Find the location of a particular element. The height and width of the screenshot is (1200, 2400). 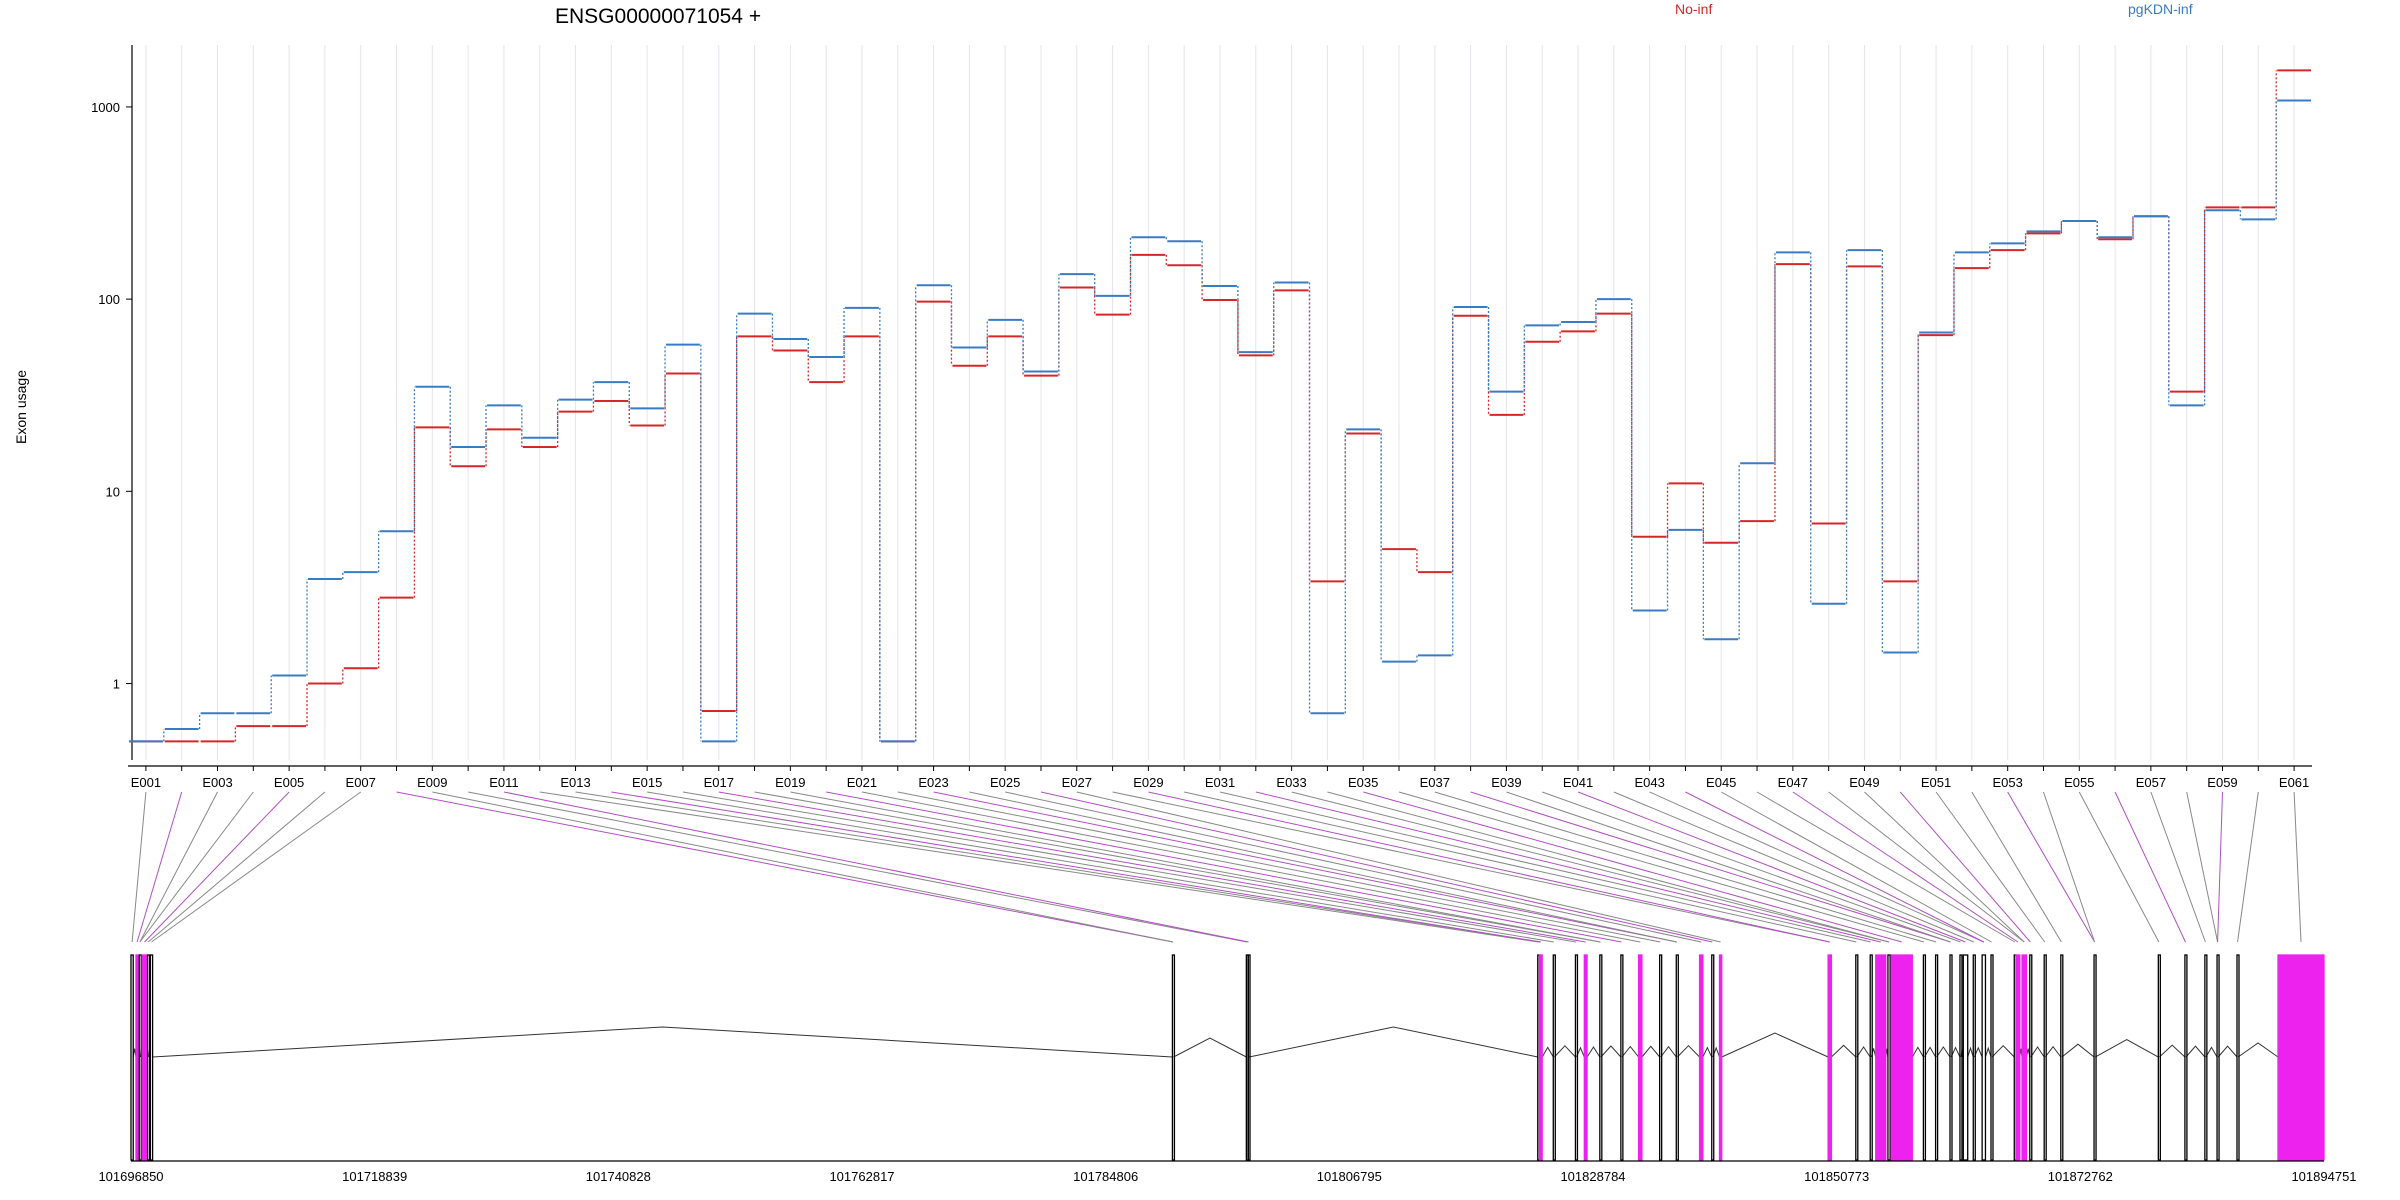

connector-E061 is located at coordinates (2297, 867).